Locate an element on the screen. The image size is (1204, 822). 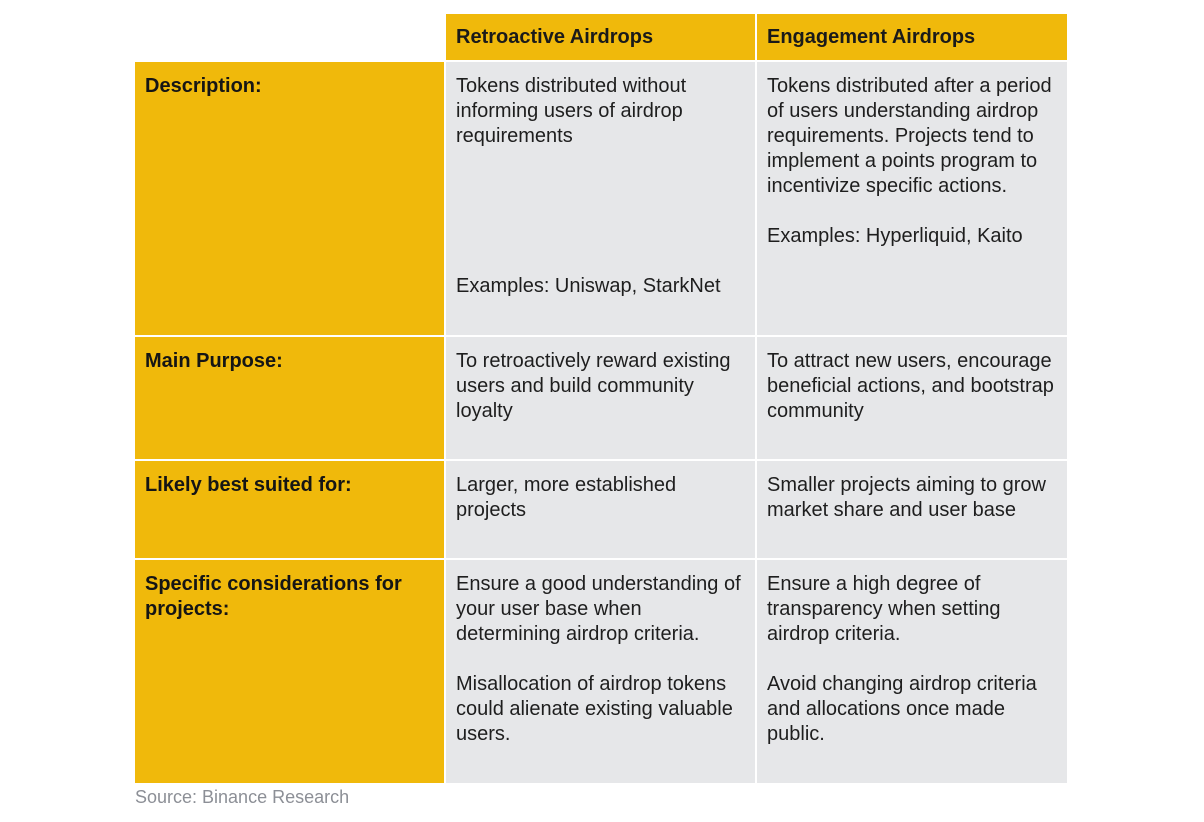
source-caption: Source: Binance Research is located at coordinates (242, 797).